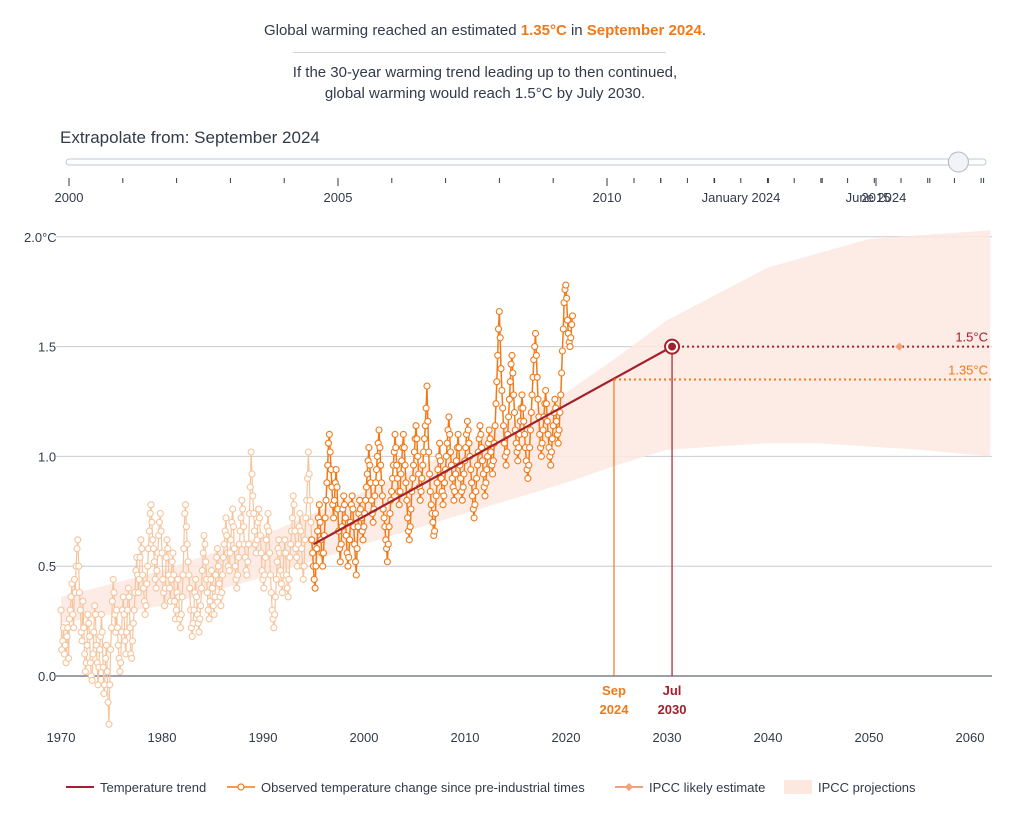 This screenshot has width=1022, height=817. I want to click on headline-date: September 2024, so click(644, 30).